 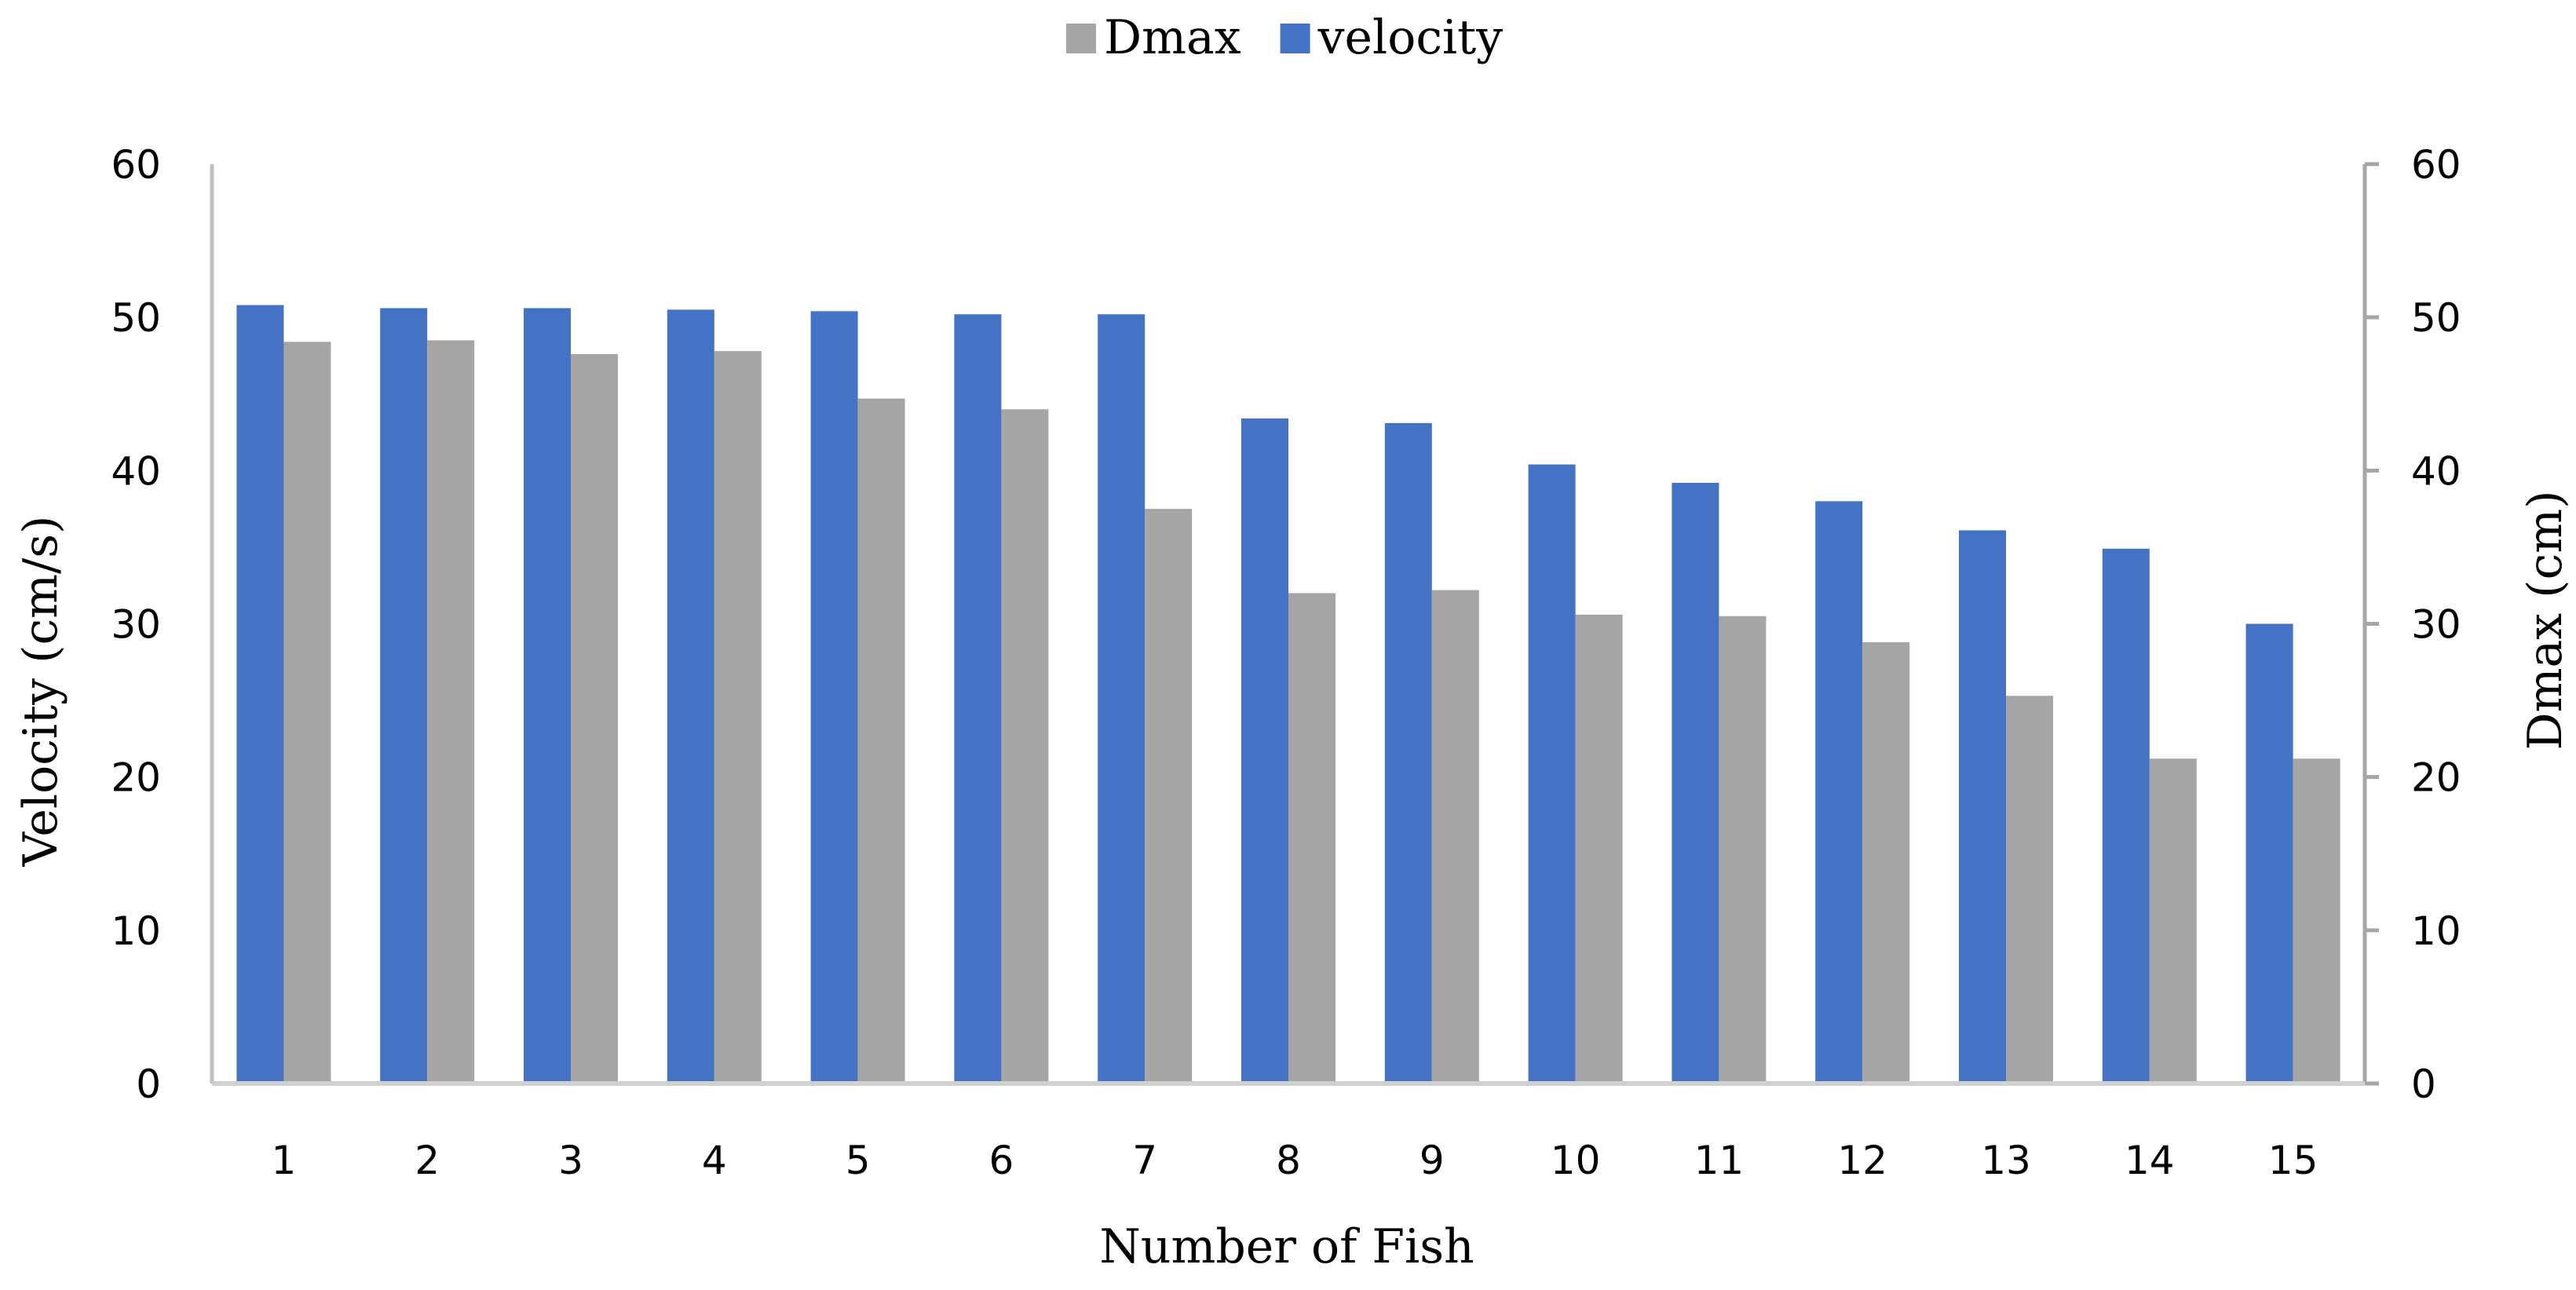 I want to click on legend: Dmax velocity, so click(x=1284, y=38).